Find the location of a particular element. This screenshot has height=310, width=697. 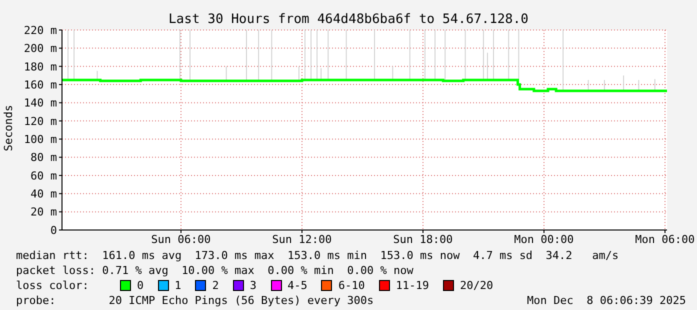

y-tick-label: 120 m is located at coordinates (41, 121).